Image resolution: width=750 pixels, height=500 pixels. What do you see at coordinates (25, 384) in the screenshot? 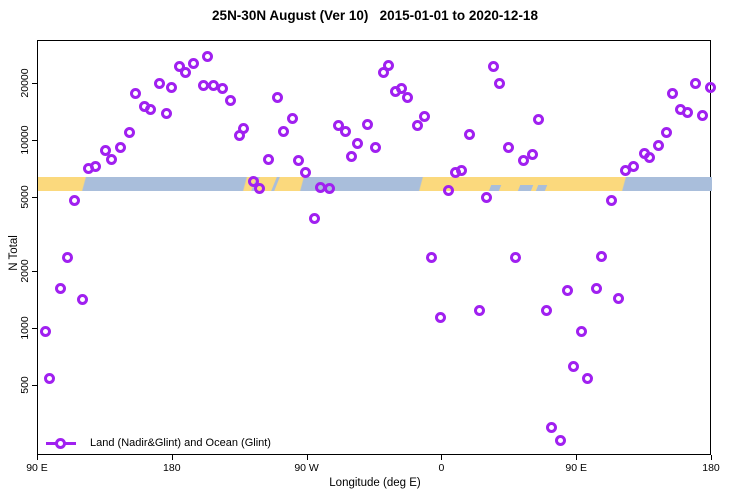
I see `y-tick-label: 500` at bounding box center [25, 384].